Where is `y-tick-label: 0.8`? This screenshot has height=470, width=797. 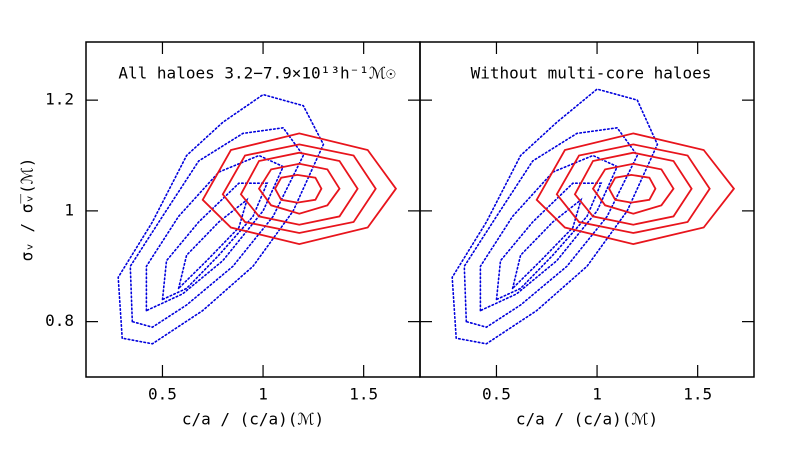
y-tick-label: 0.8 is located at coordinates (59, 320).